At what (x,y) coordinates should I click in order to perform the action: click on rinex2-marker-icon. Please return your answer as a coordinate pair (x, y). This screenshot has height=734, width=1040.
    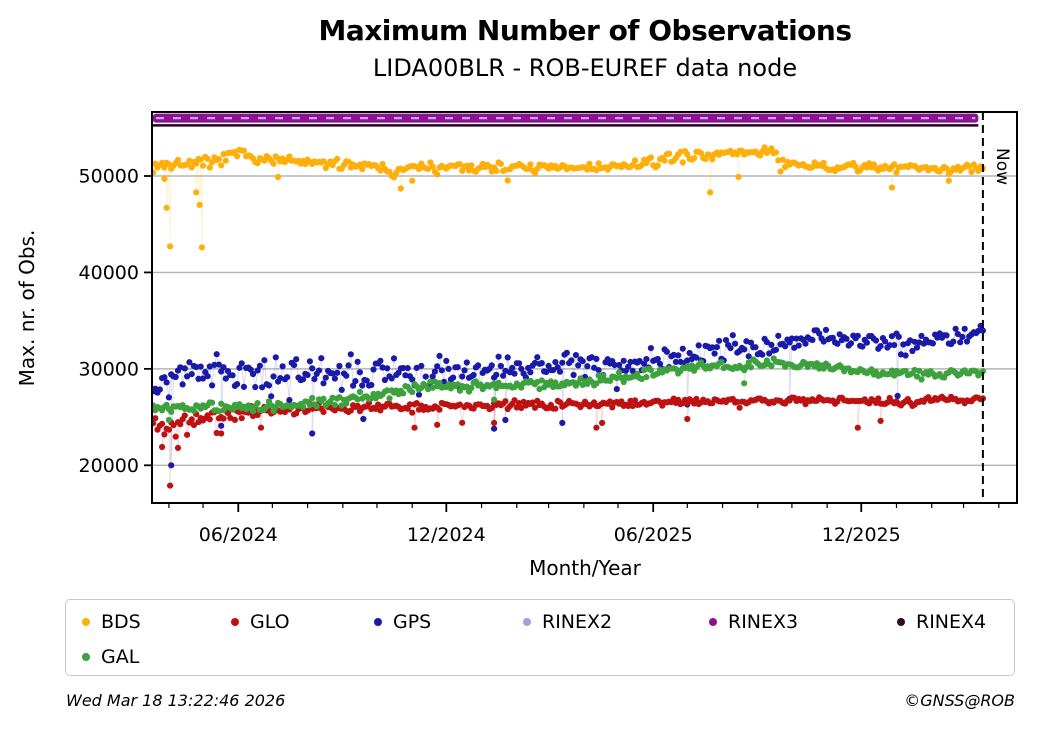
    Looking at the image, I should click on (527, 622).